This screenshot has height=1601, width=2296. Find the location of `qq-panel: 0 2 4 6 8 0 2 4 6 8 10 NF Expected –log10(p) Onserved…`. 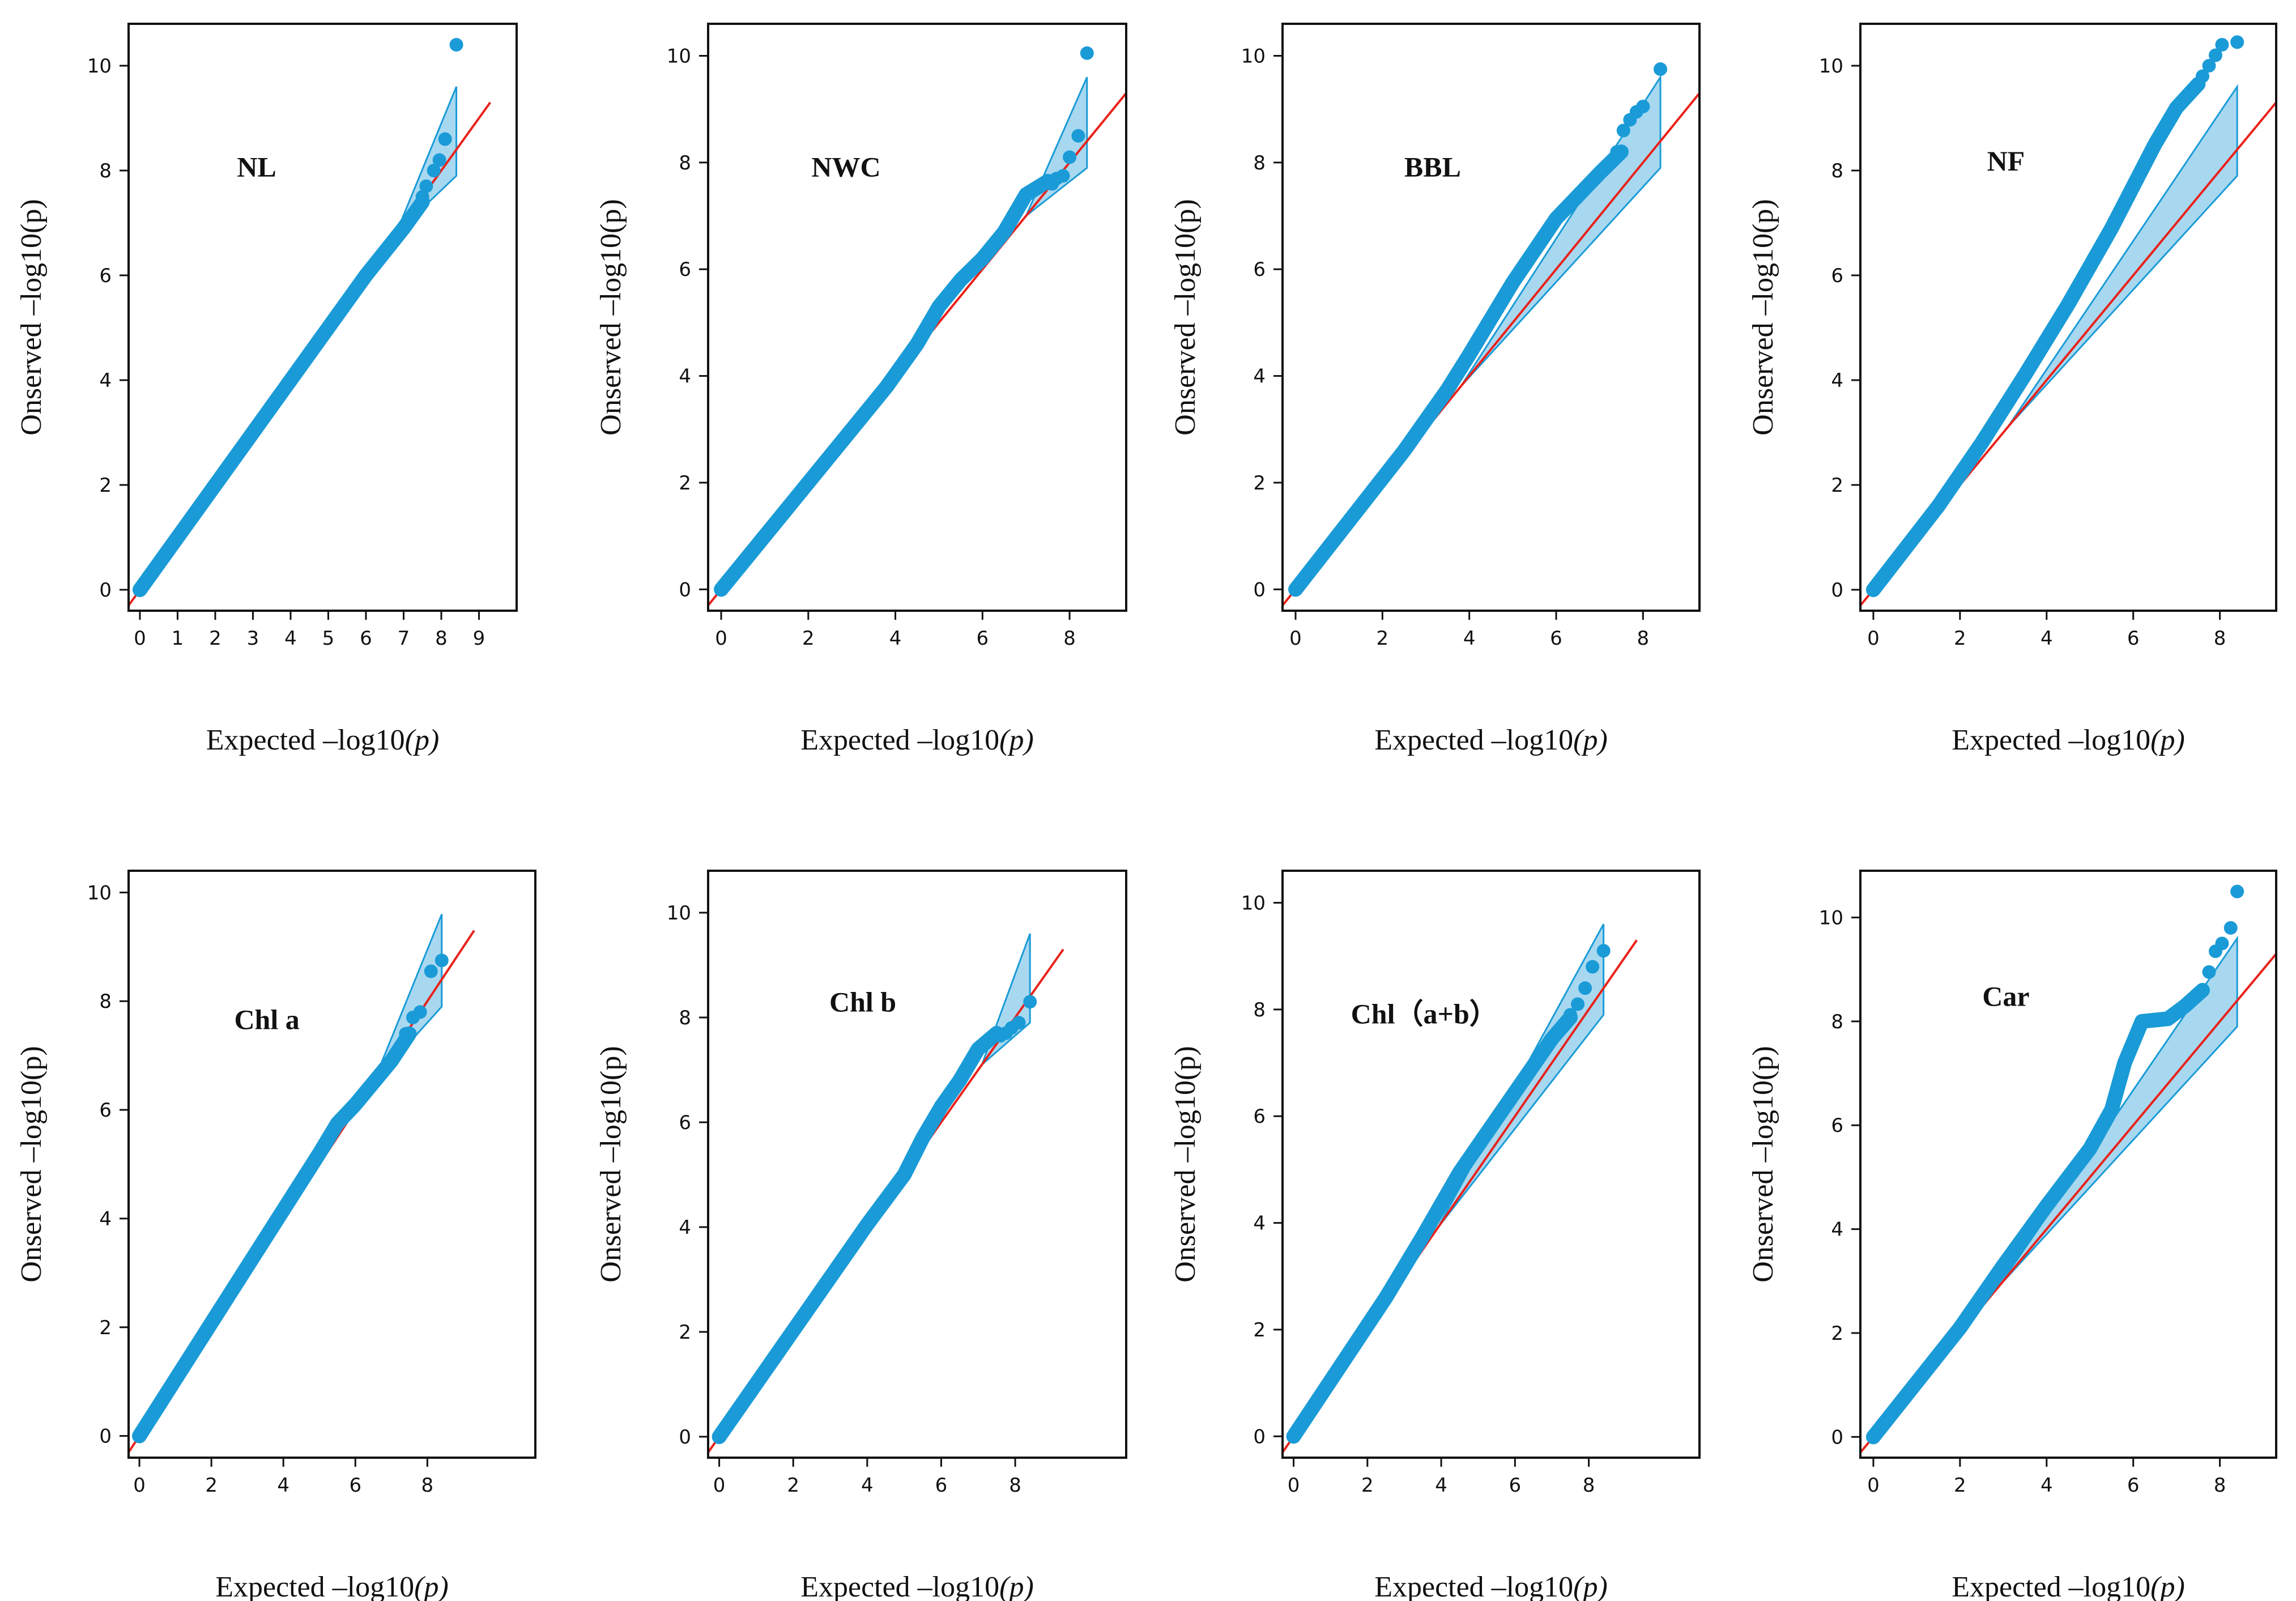

qq-panel: 0 2 4 6 8 0 2 4 6 8 10 NF Expected –log10(p) Onserved… is located at coordinates (2012, 389).